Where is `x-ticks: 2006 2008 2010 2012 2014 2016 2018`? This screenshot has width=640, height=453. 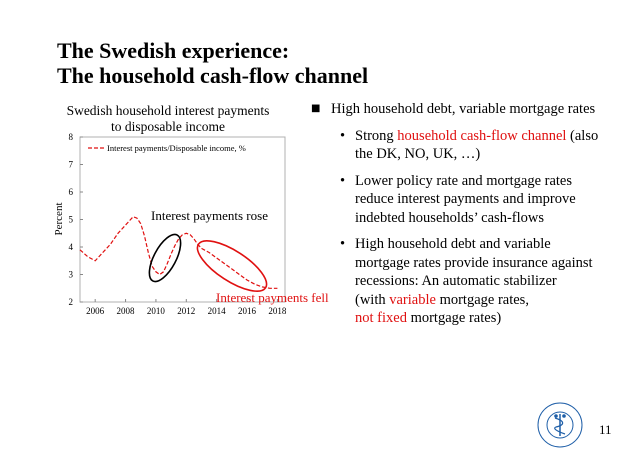
x-ticks: 2006 2008 2010 2012 2014 2016 2018 is located at coordinates (186, 307).